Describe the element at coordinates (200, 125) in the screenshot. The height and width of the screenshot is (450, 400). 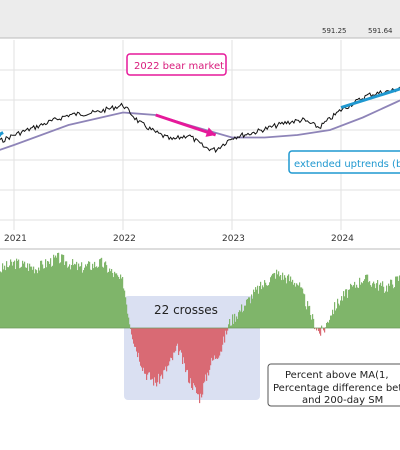
I see `moving-average-line` at that location.